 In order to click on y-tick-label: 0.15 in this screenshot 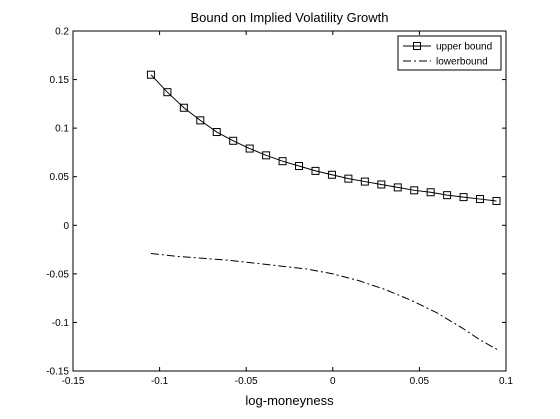, I will do `click(60, 80)`.